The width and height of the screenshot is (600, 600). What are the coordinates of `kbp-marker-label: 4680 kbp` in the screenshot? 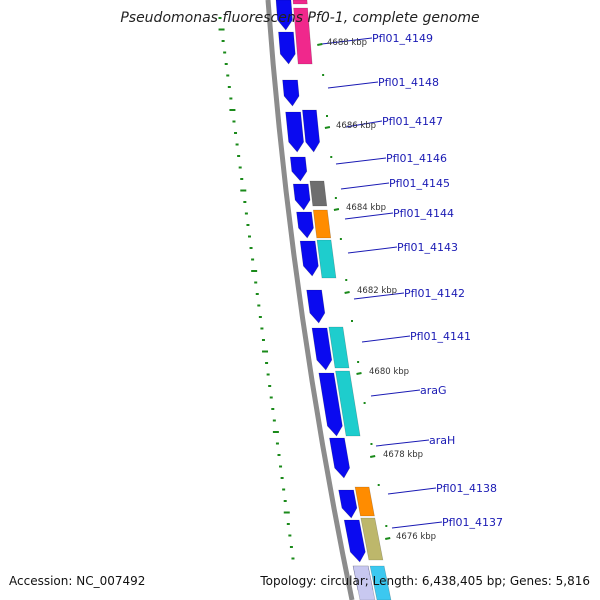 It's located at (389, 372).